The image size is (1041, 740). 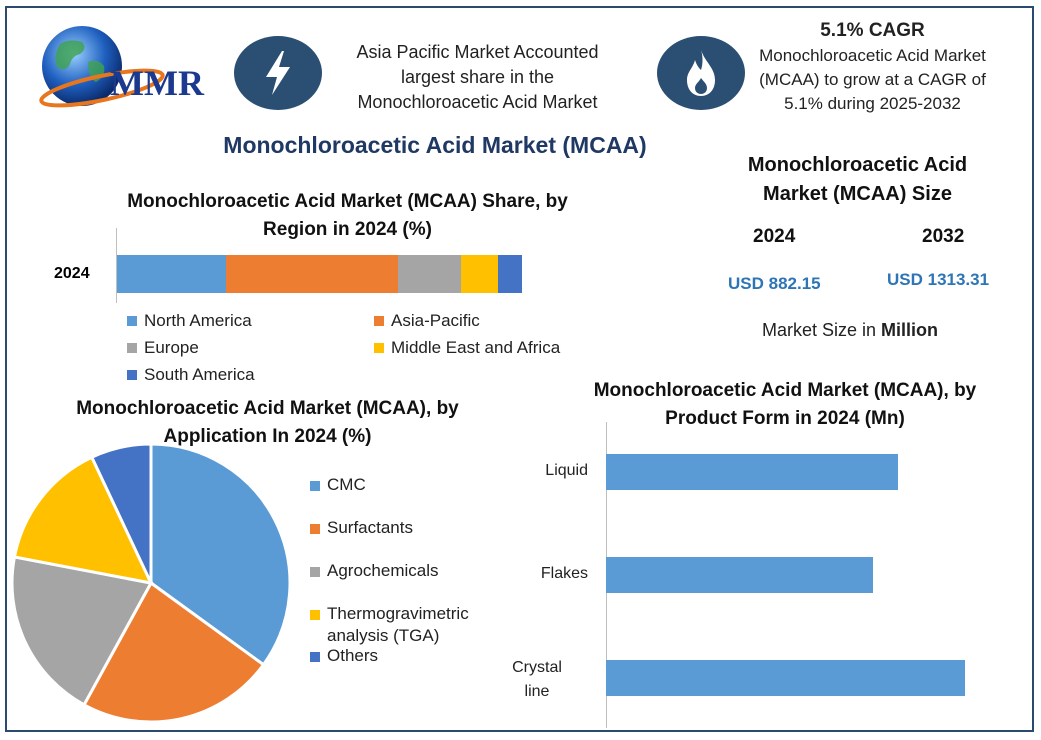 What do you see at coordinates (157, 83) in the screenshot?
I see `logo-text: MMR` at bounding box center [157, 83].